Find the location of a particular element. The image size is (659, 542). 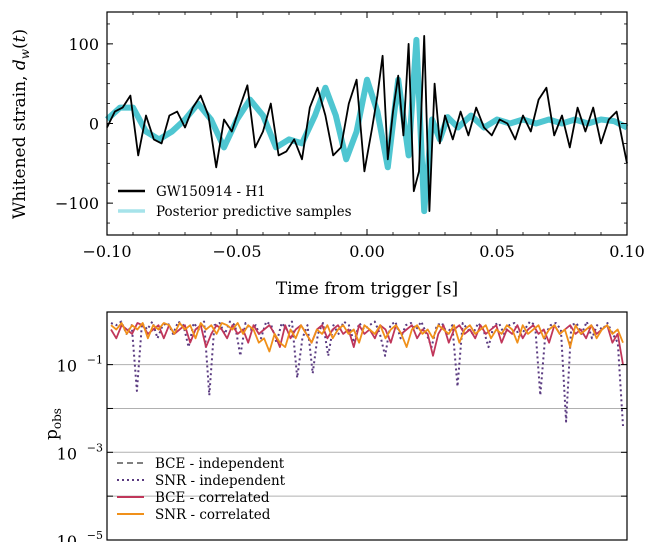

bottom-ytick-exponent: −1 is located at coordinates (95, 360).